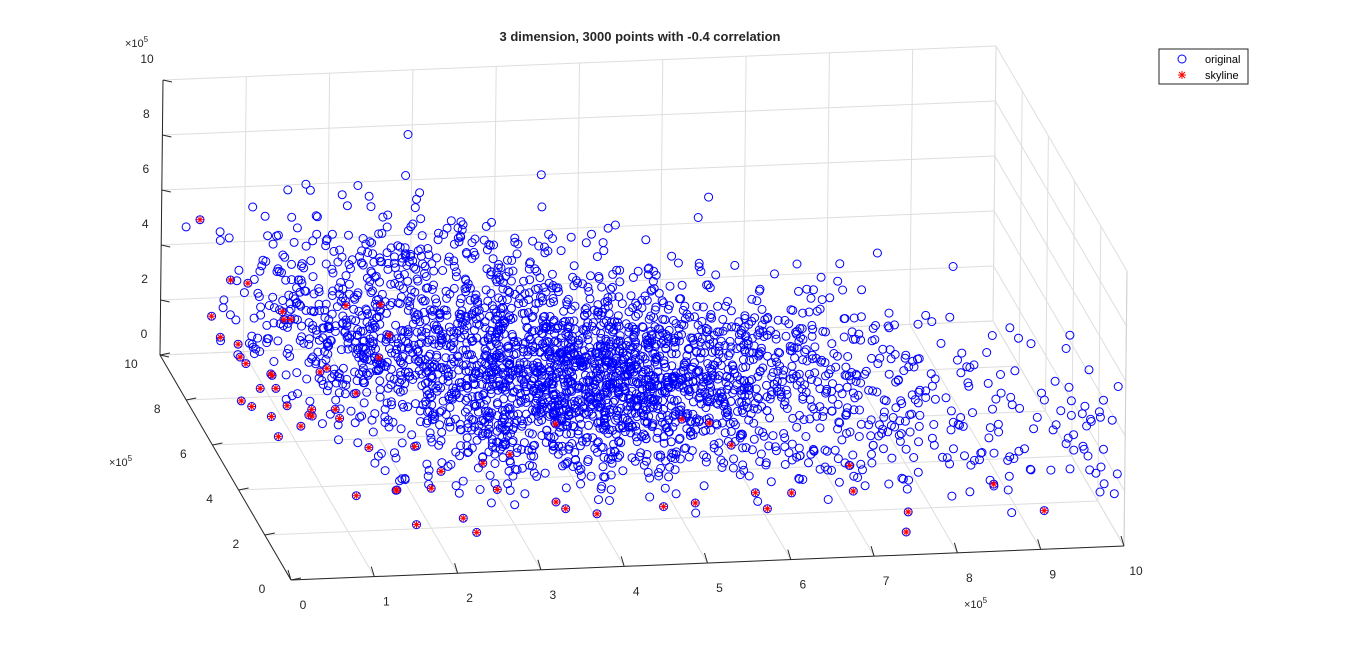  Describe the element at coordinates (1203, 66) in the screenshot. I see `legend: original skyline` at that location.